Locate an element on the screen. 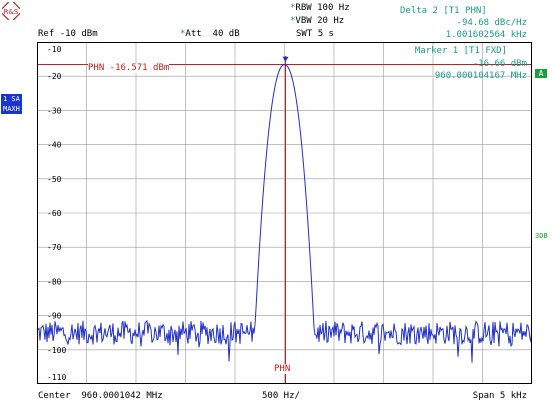  marker-title: Marker 1 [T1 FXD] is located at coordinates (460, 51).